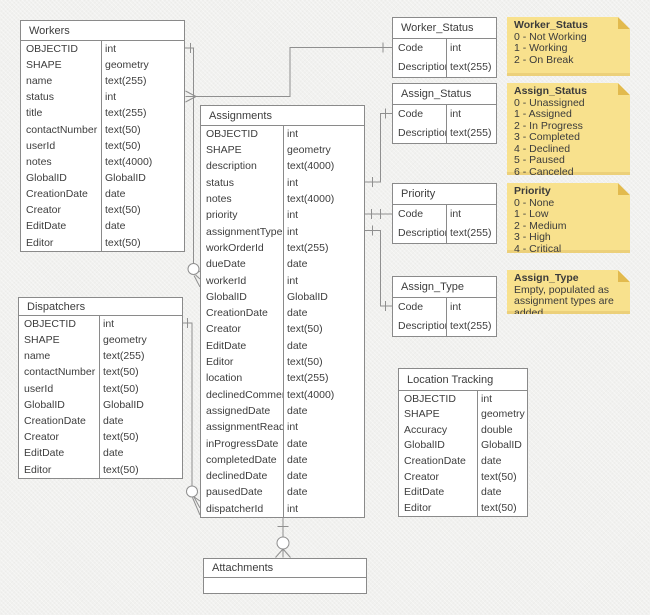  What do you see at coordinates (547, 137) in the screenshot?
I see `note-line: 3 - Completed` at bounding box center [547, 137].